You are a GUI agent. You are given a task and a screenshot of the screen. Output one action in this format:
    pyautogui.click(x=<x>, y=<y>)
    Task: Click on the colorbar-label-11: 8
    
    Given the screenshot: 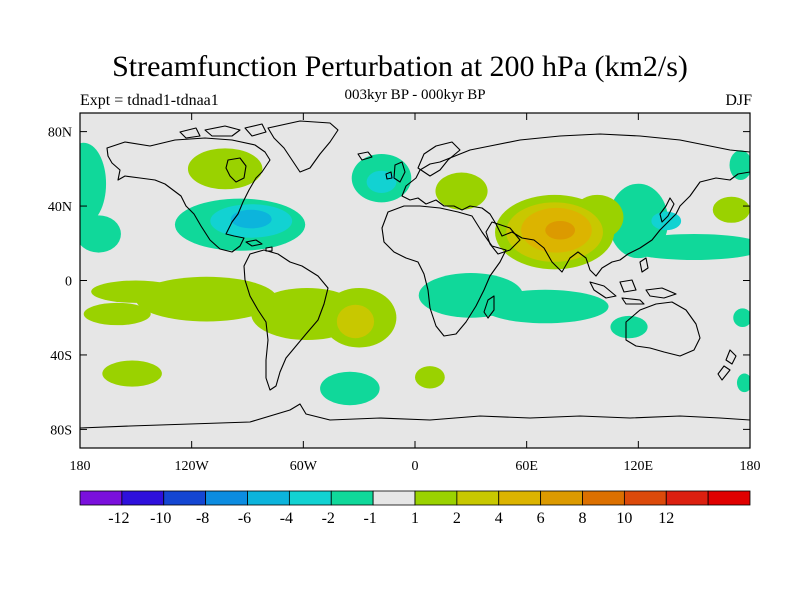 What is the action you would take?
    pyautogui.click(x=583, y=518)
    